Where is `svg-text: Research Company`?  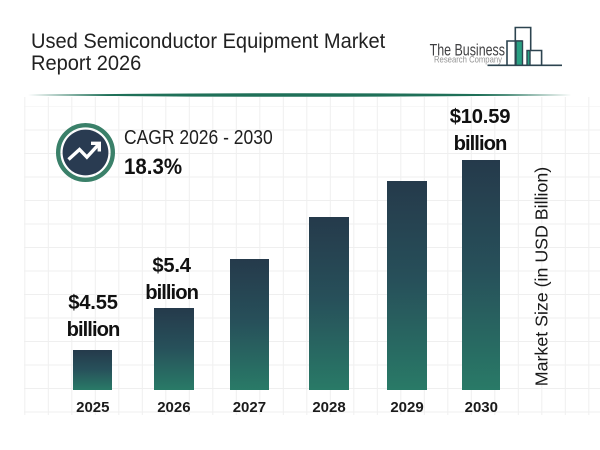 svg-text: Research Company is located at coordinates (468, 60).